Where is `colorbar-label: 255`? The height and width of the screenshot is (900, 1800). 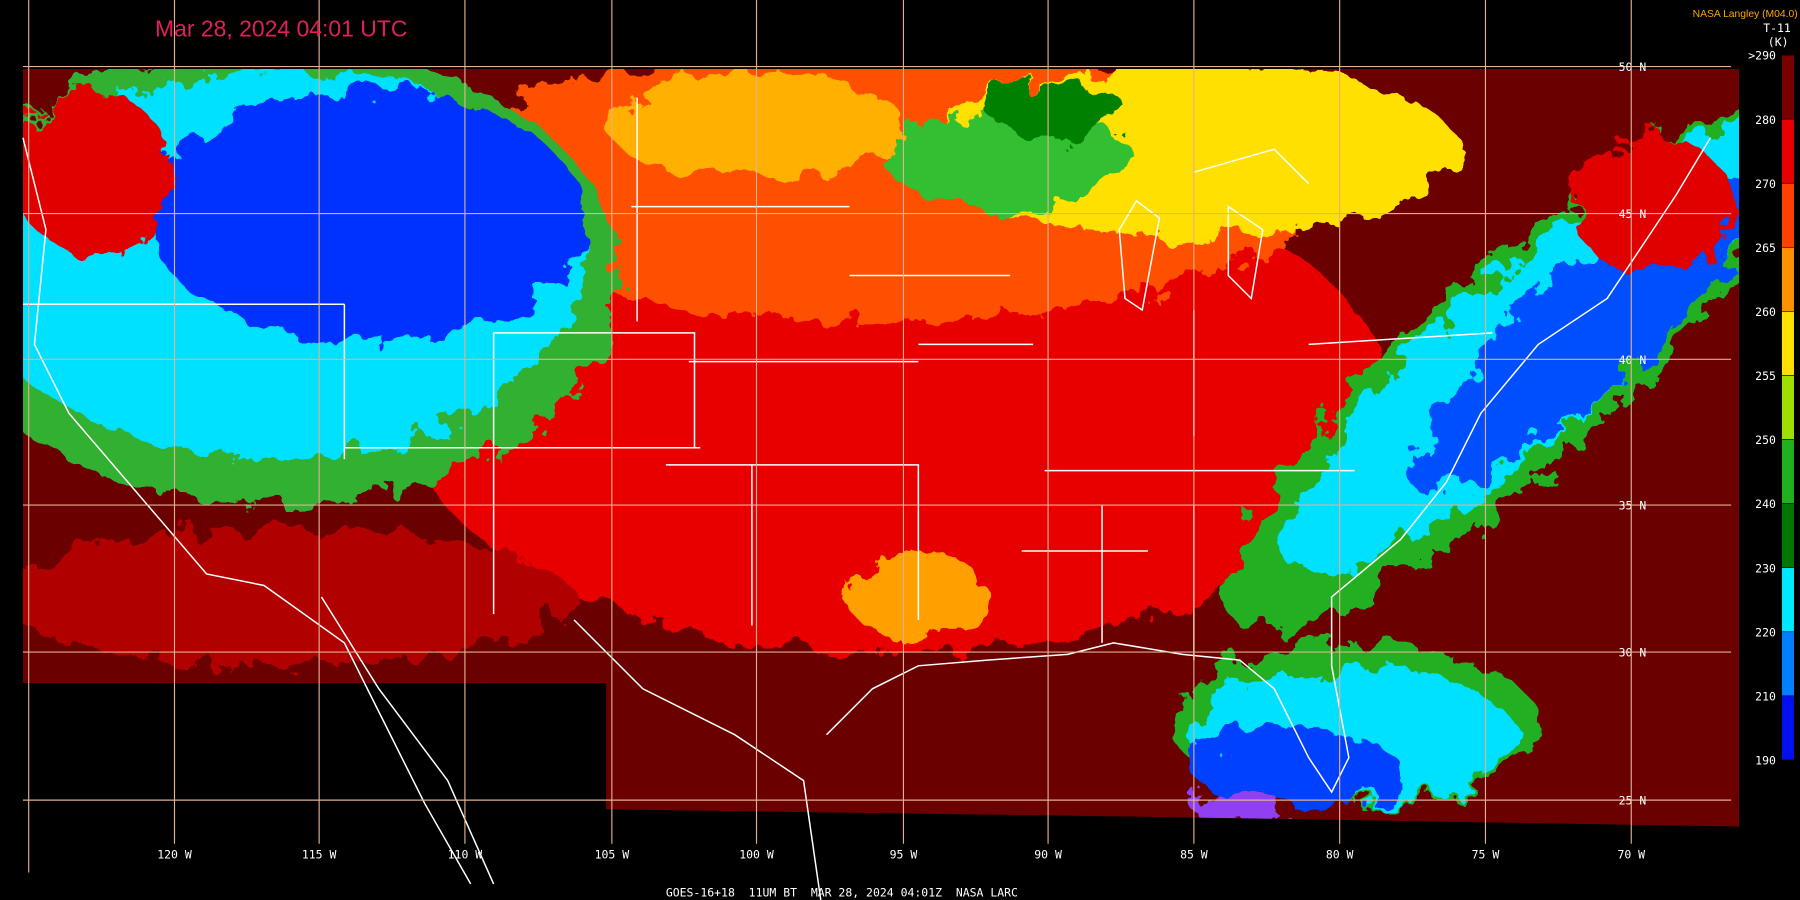 colorbar-label: 255 is located at coordinates (1765, 376).